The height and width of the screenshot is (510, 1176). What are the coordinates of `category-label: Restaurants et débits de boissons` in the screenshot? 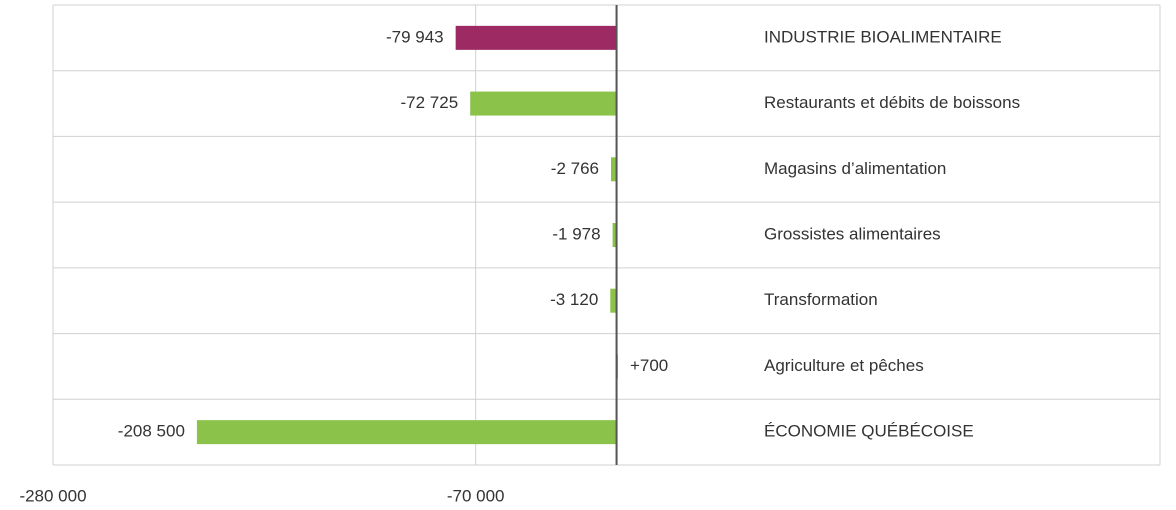 It's located at (892, 102).